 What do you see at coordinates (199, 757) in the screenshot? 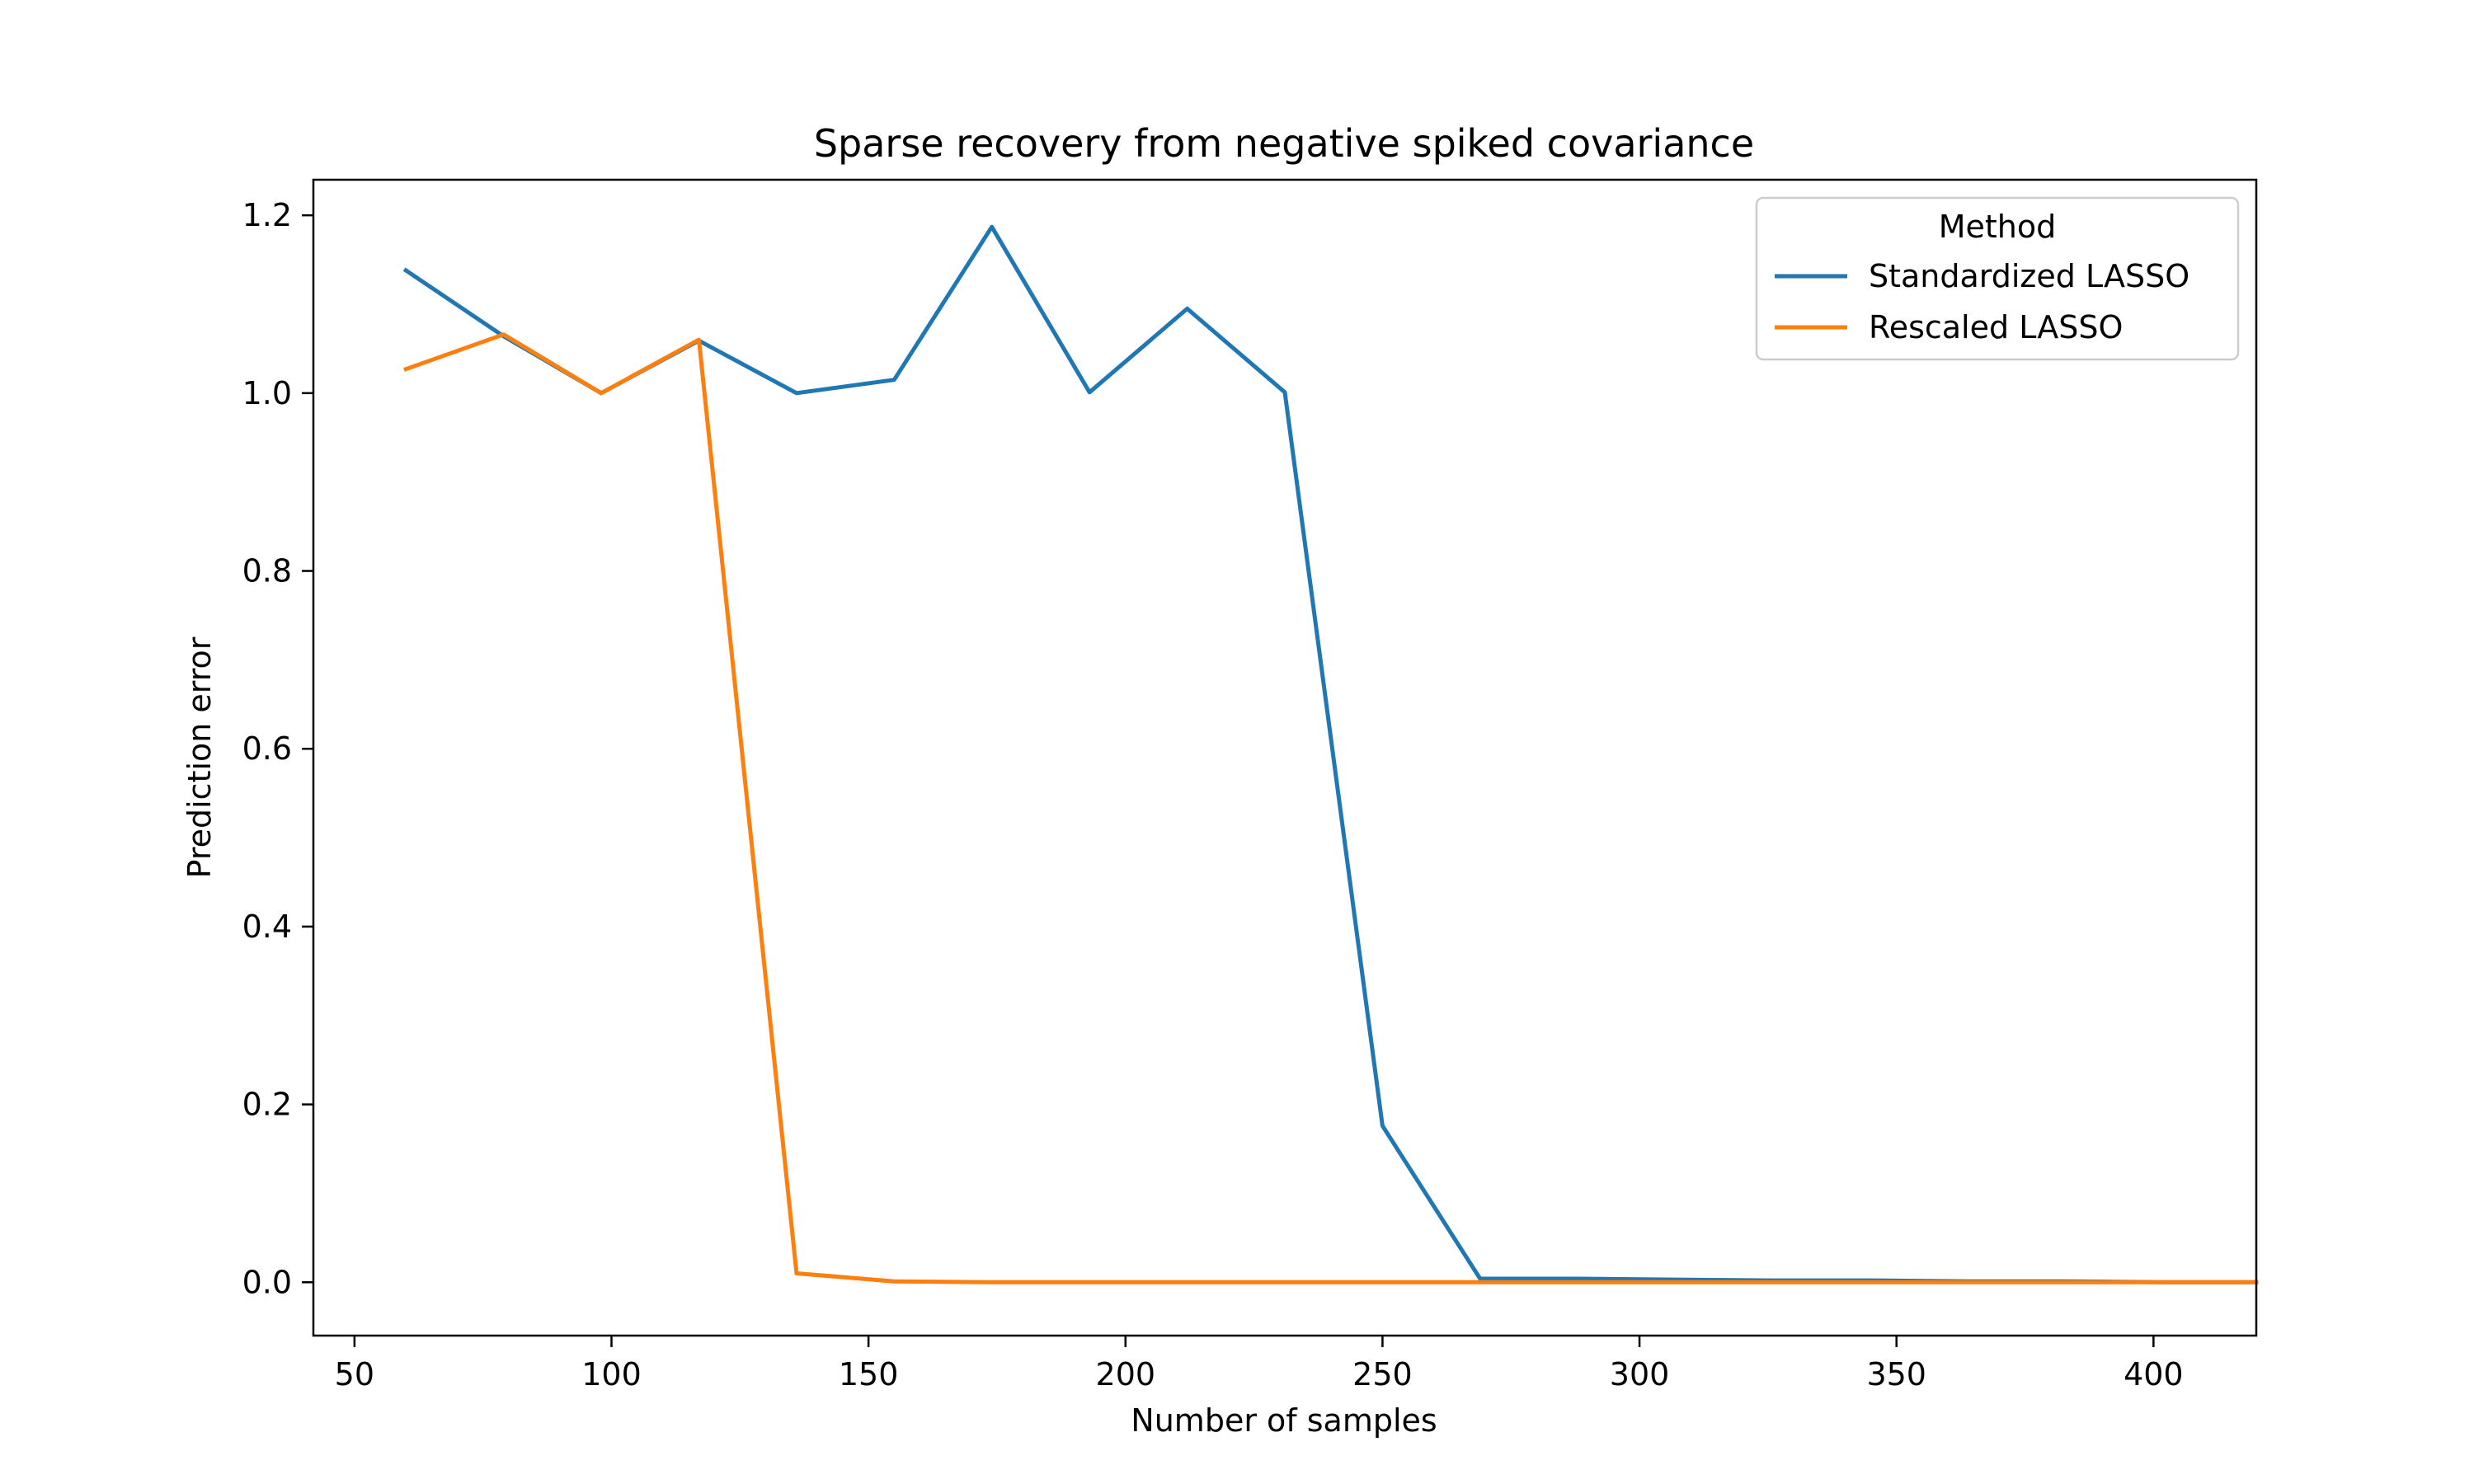
I see `y-axis-label: Prediction error` at bounding box center [199, 757].